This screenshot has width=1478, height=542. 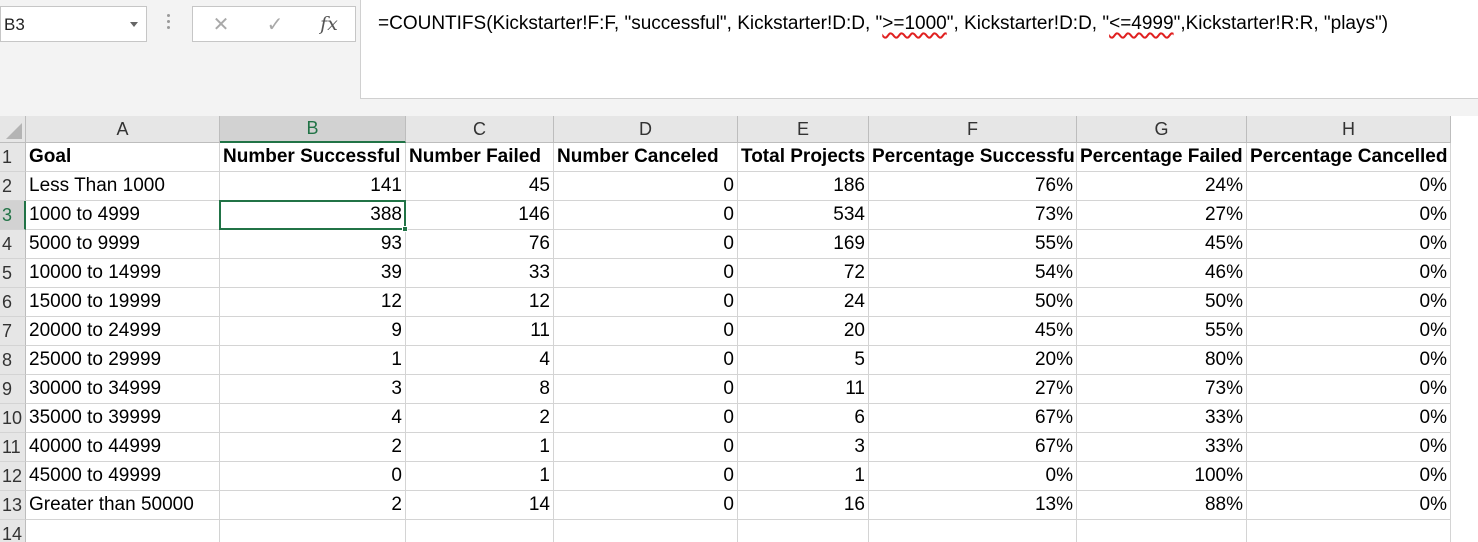 I want to click on more-options-icon, so click(x=169, y=22).